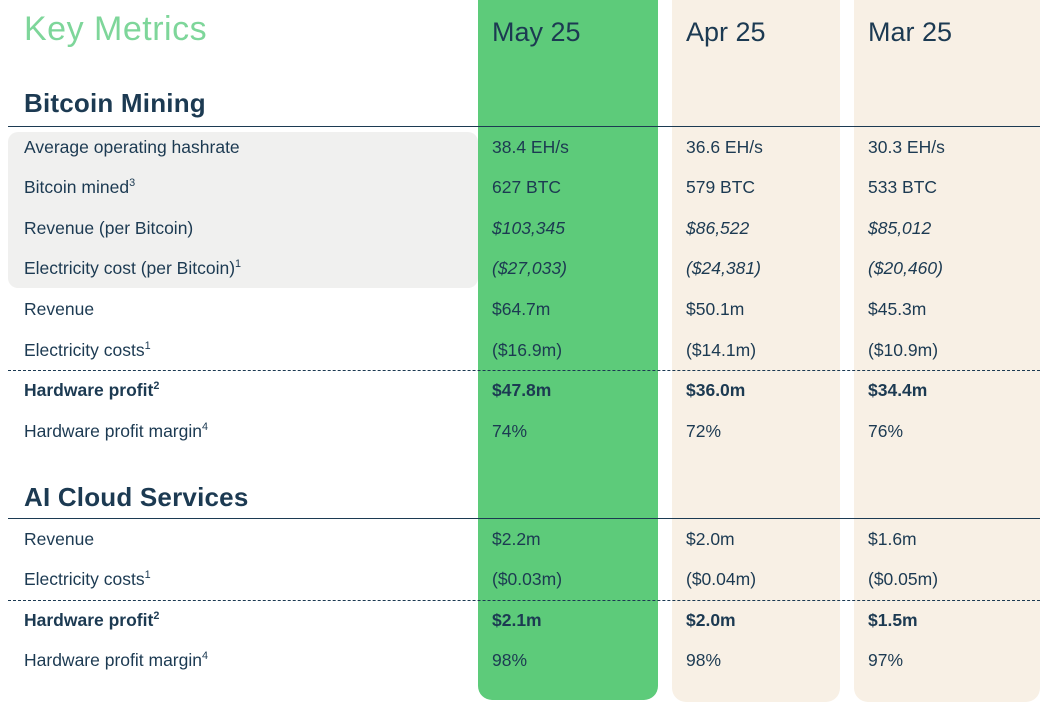  I want to click on value-may: 74%, so click(510, 430).